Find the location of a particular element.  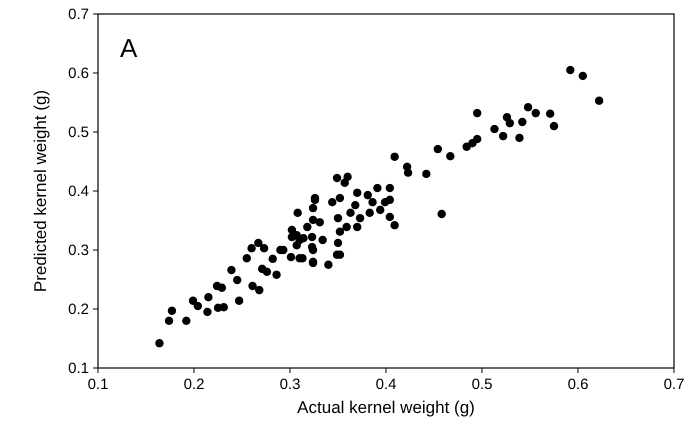

annotation: A is located at coordinates (129, 48).